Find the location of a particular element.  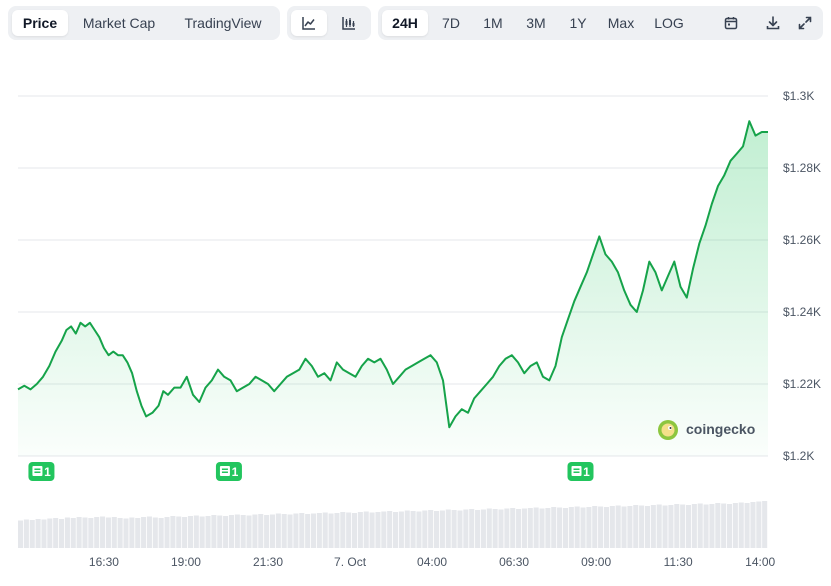

x-tick-label: 21:30 is located at coordinates (268, 562).